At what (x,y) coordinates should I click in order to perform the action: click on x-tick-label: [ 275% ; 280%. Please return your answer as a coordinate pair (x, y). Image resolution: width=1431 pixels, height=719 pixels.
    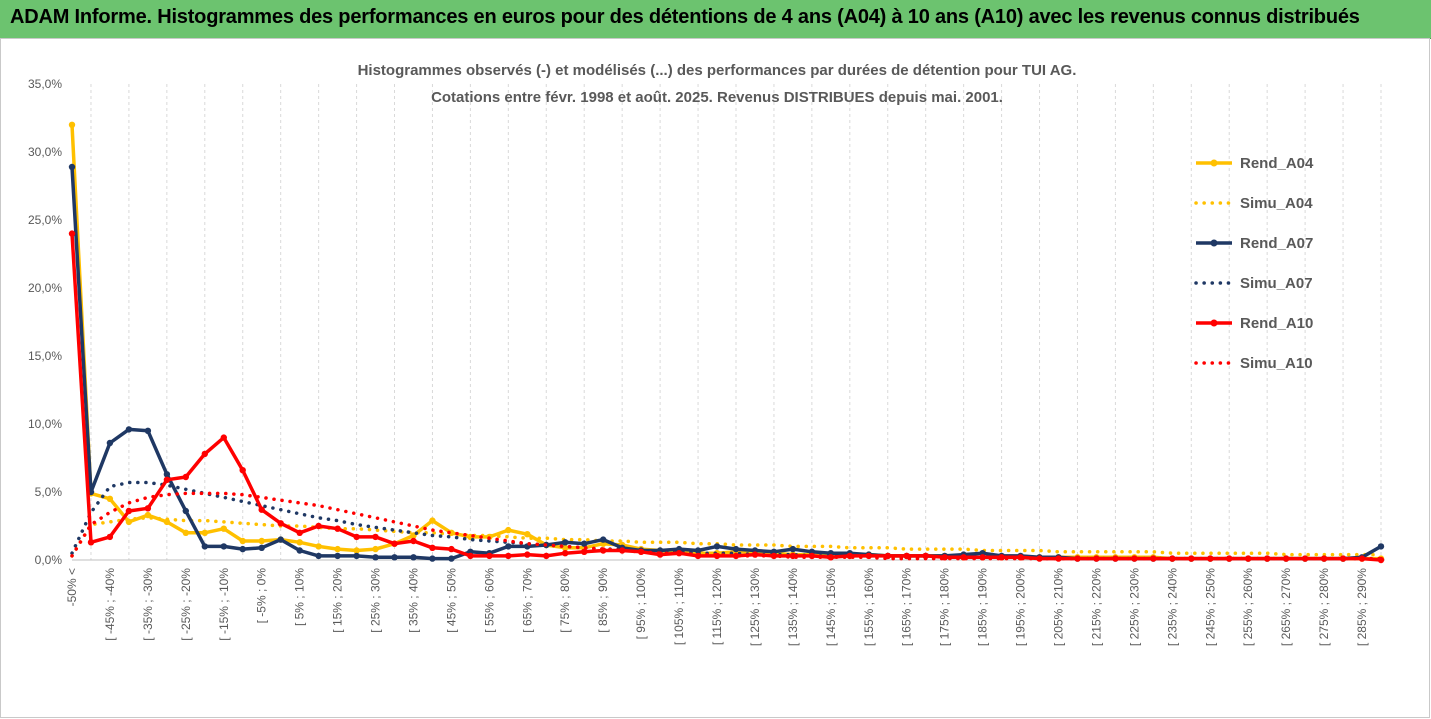
    Looking at the image, I should click on (1324, 607).